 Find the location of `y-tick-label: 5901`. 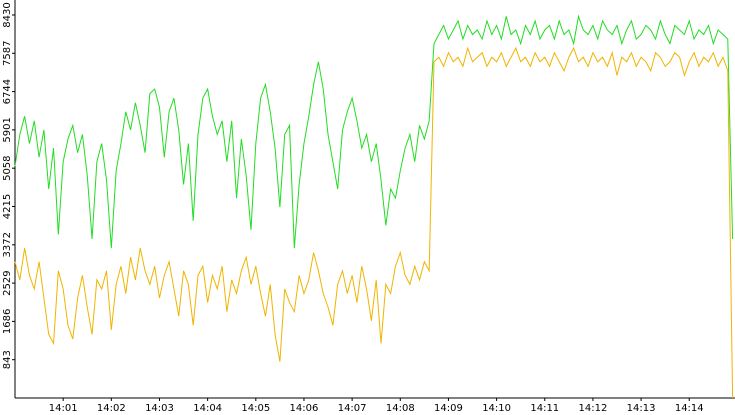

y-tick-label: 5901 is located at coordinates (7, 129).